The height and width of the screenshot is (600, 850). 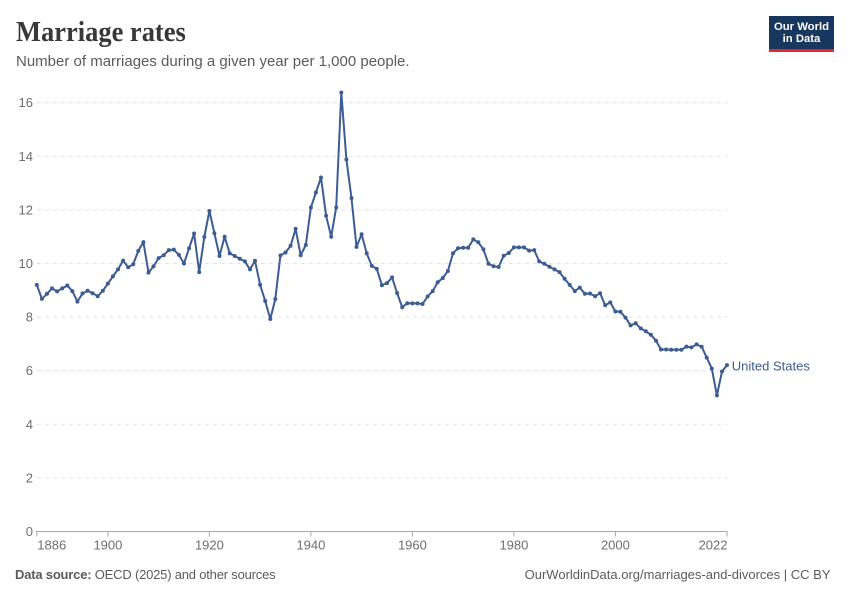 What do you see at coordinates (29, 477) in the screenshot?
I see `svg-text: 2` at bounding box center [29, 477].